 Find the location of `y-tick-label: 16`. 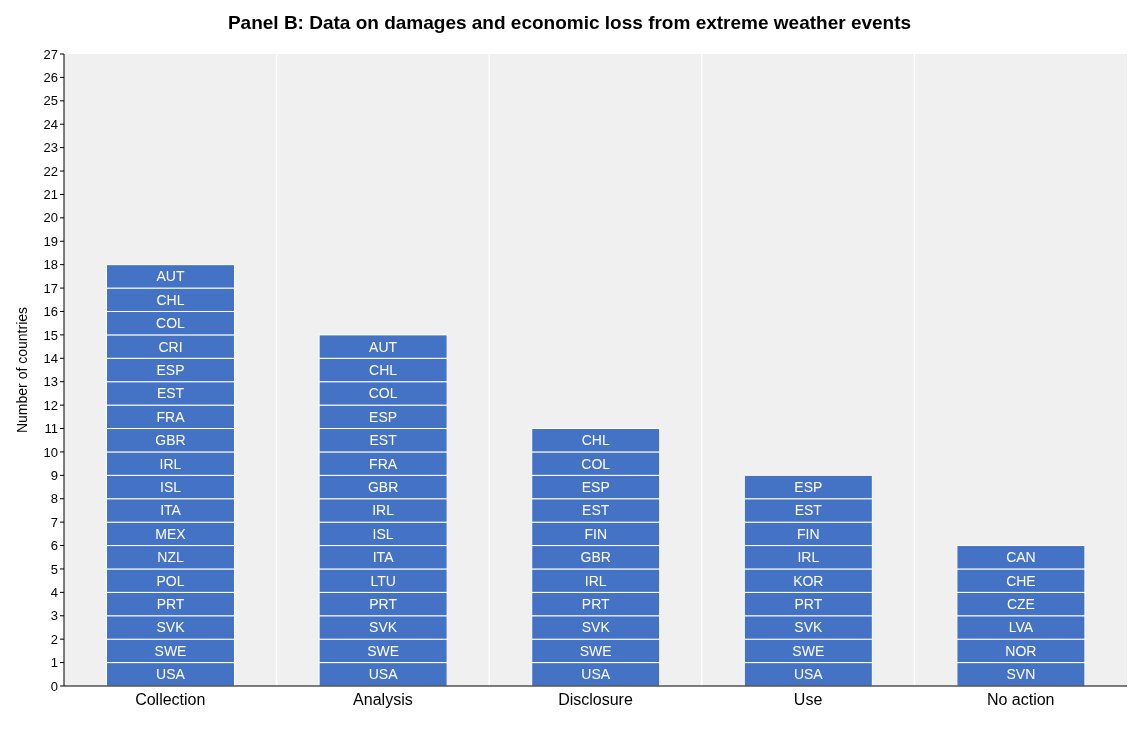

y-tick-label: 16 is located at coordinates (50, 312).